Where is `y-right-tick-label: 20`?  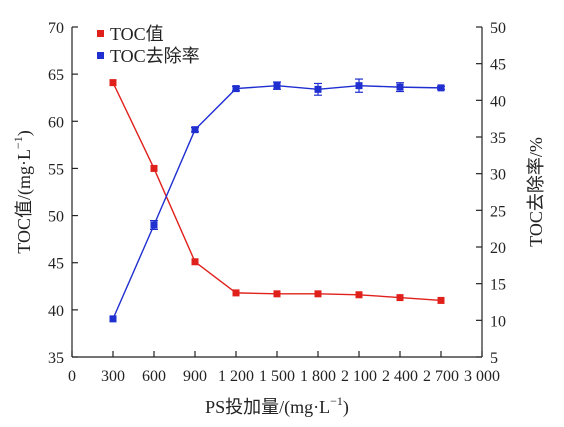
y-right-tick-label: 20 is located at coordinates (498, 248).